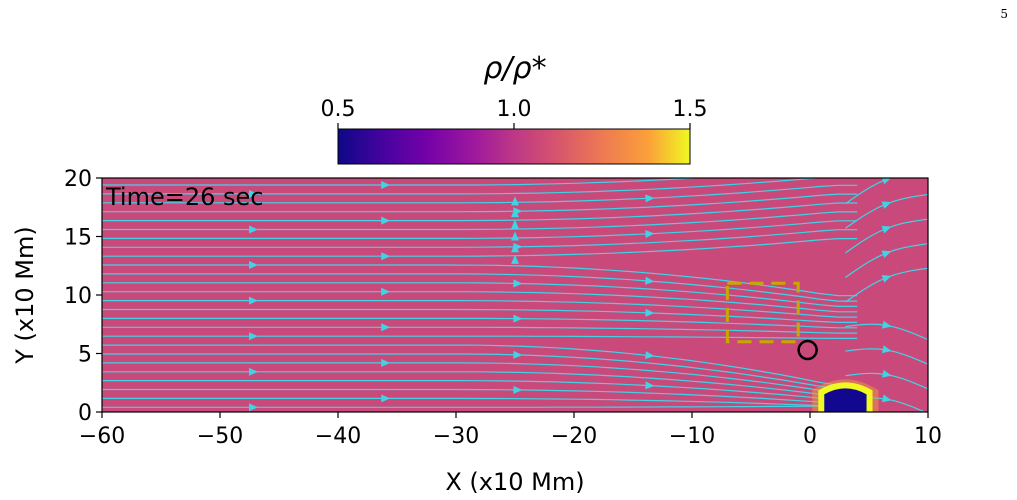 The image size is (1017, 500). Describe the element at coordinates (810, 436) in the screenshot. I see `x-tick-label: 0` at that location.